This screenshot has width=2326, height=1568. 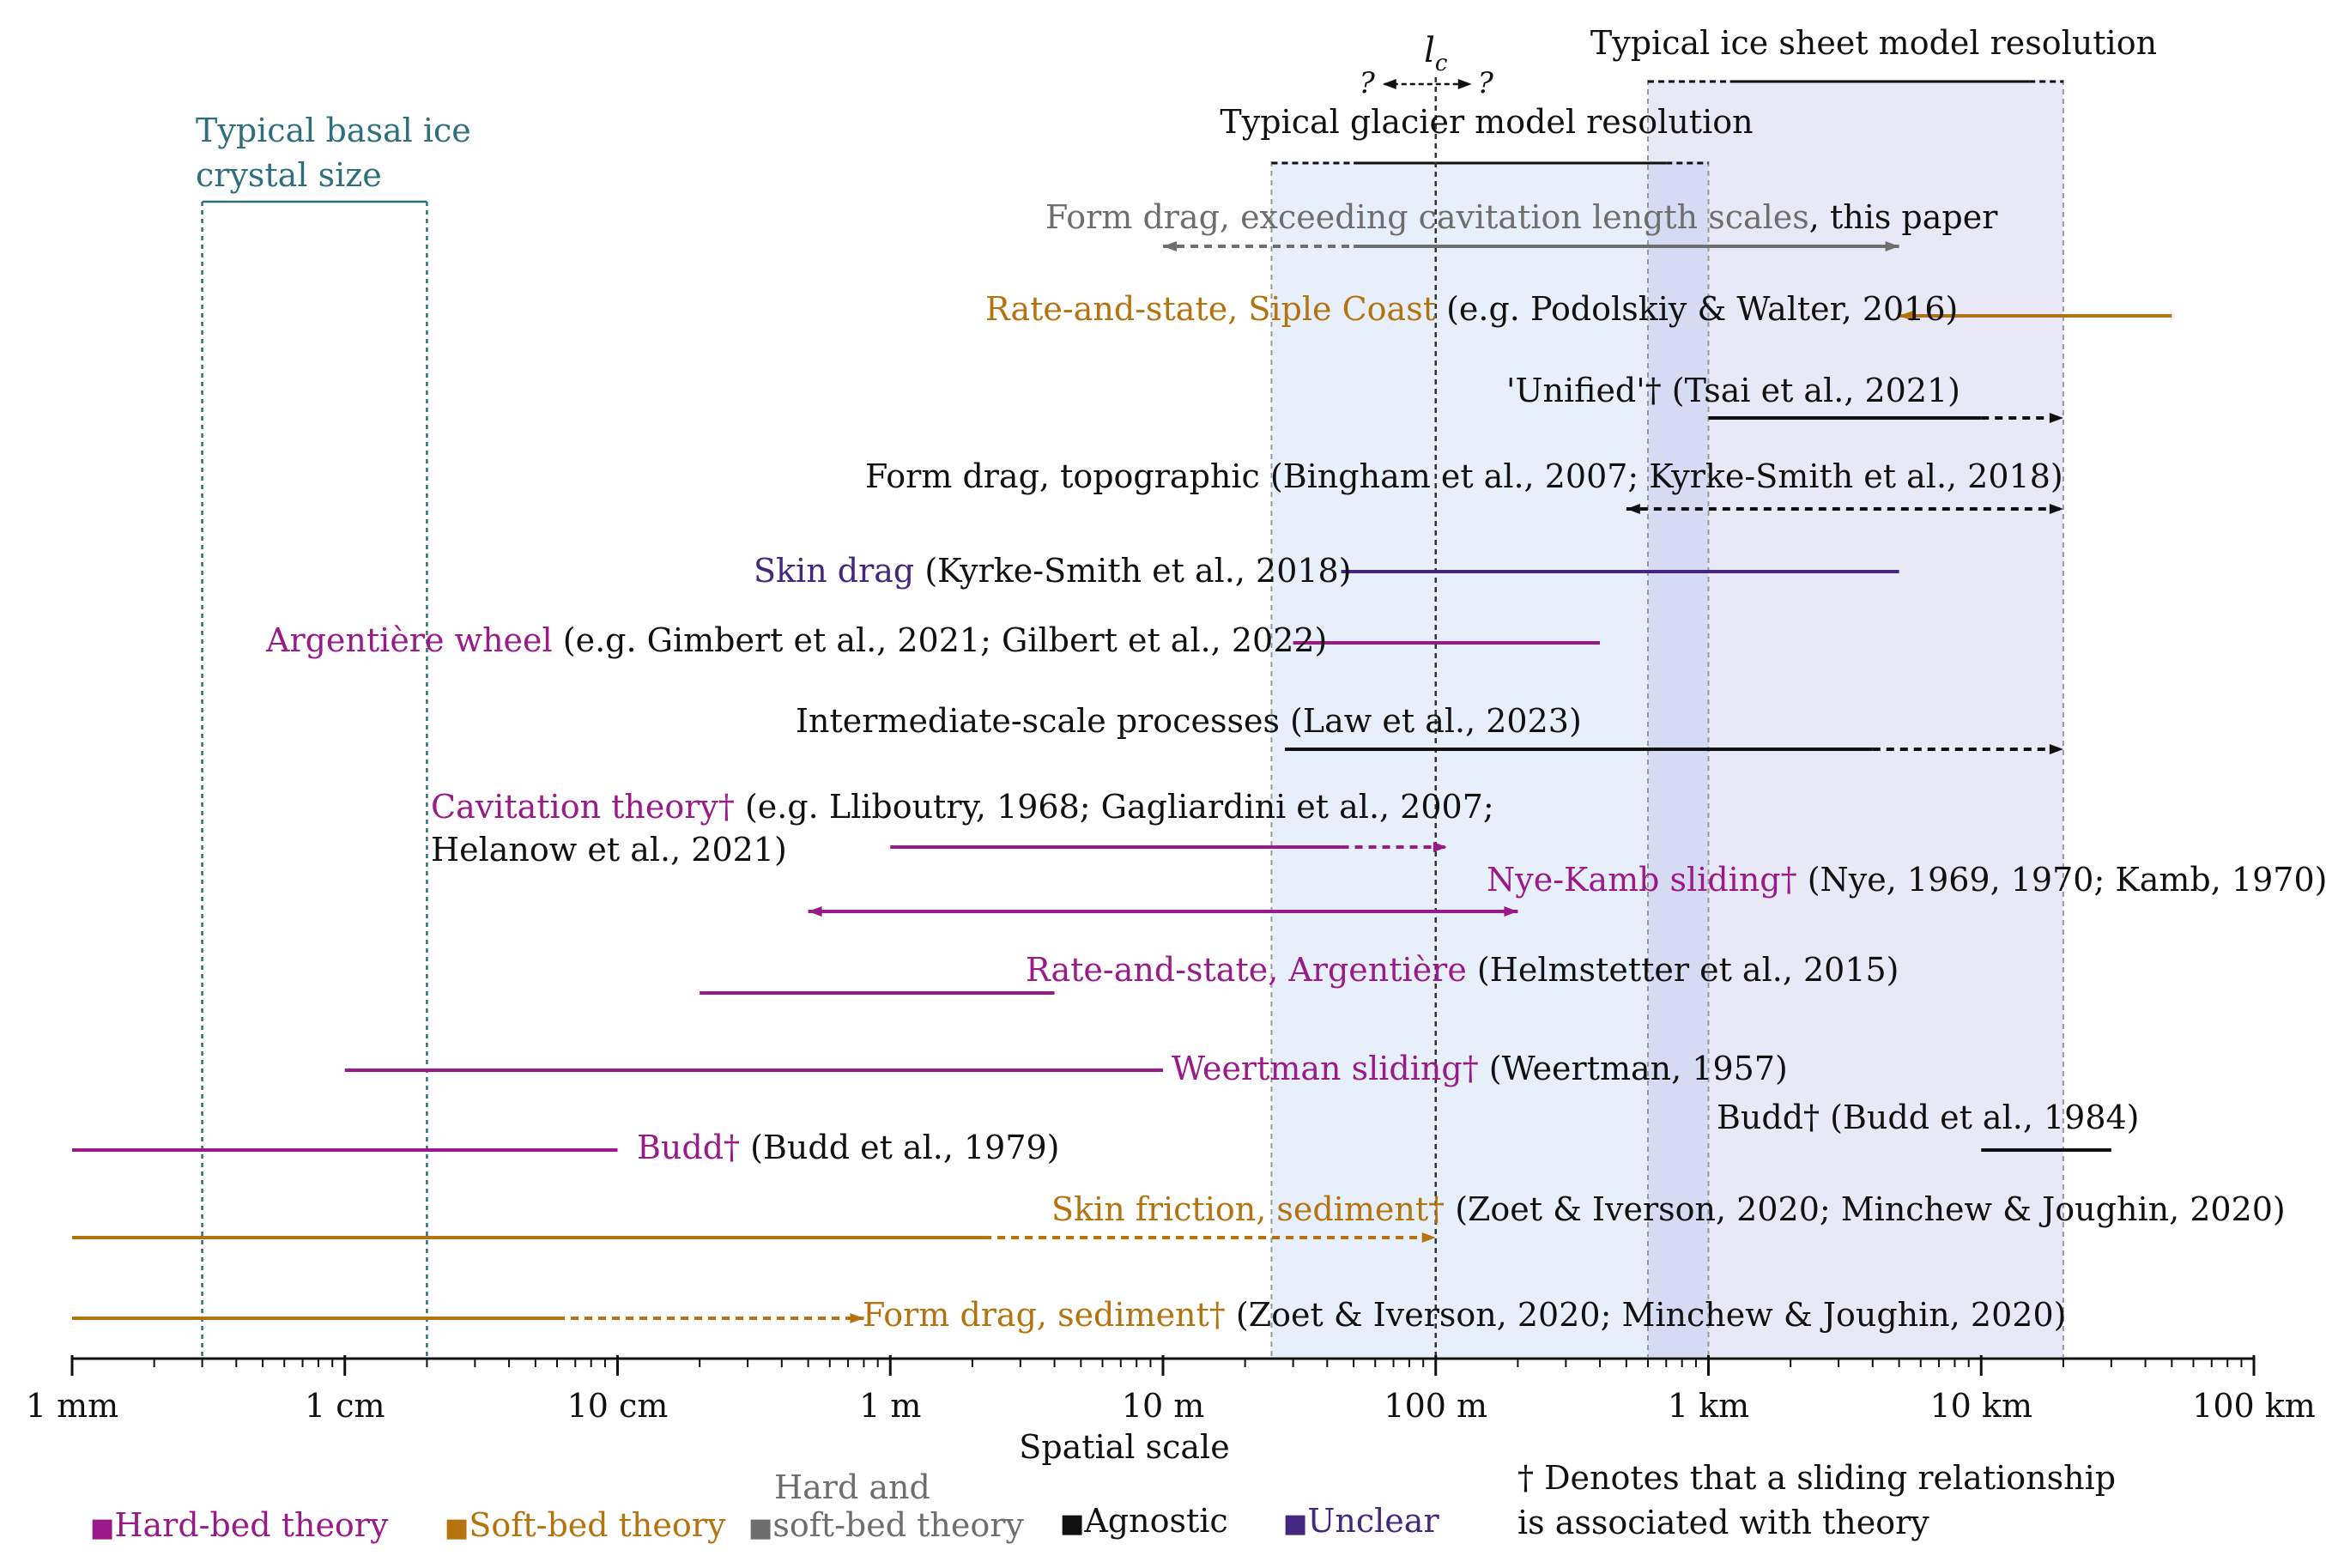 What do you see at coordinates (1769, 1117) in the screenshot?
I see `range-name: Budd†` at bounding box center [1769, 1117].